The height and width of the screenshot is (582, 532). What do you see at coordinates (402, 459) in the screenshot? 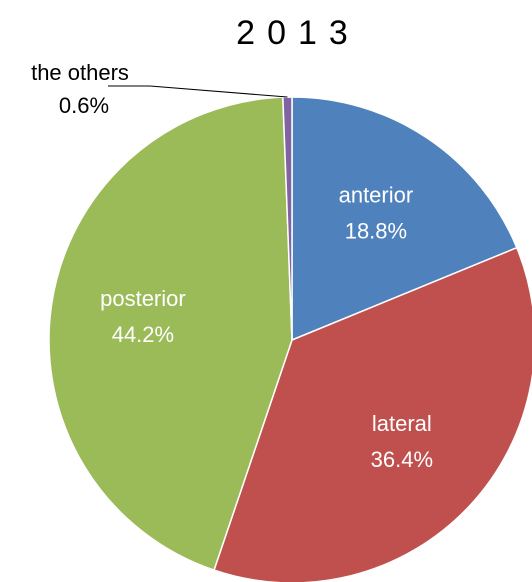
I see `slice-value: 36.4%` at bounding box center [402, 459].